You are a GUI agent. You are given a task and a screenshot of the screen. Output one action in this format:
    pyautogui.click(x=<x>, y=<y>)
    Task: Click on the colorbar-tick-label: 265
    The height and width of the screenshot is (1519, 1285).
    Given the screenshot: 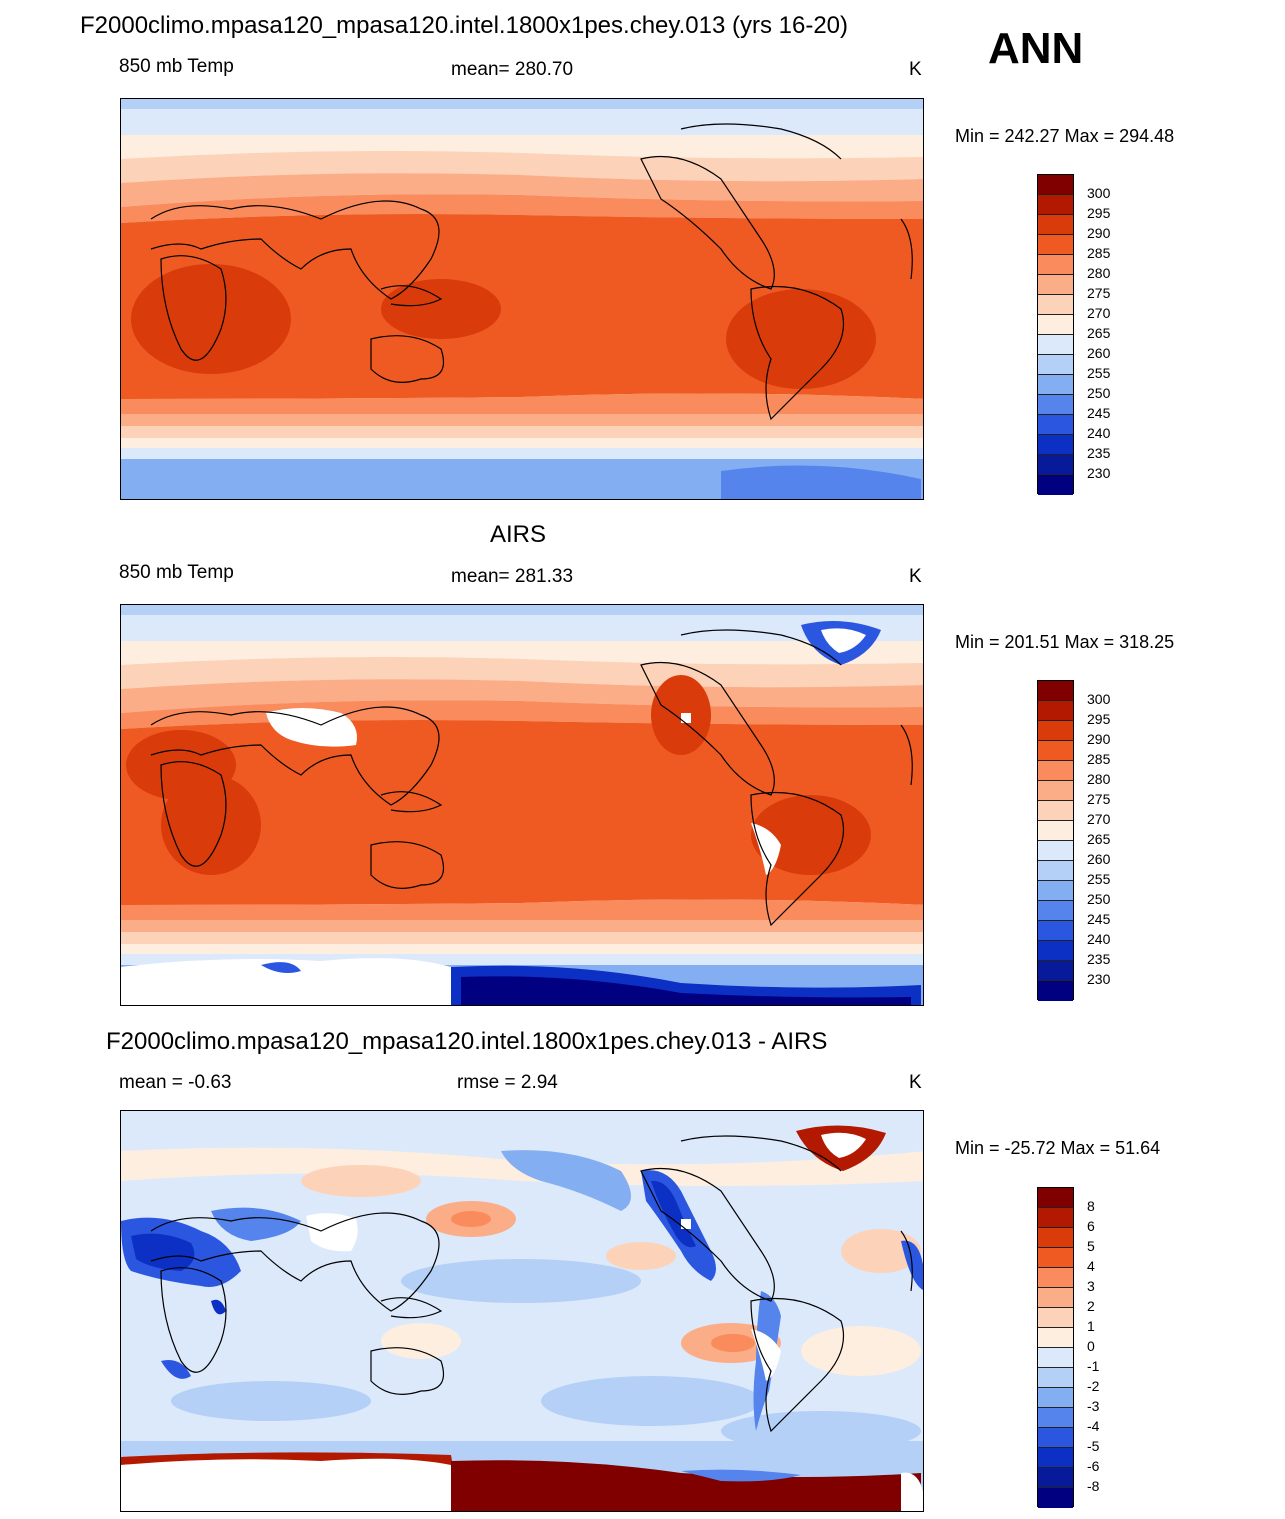 What is the action you would take?
    pyautogui.click(x=1099, y=839)
    